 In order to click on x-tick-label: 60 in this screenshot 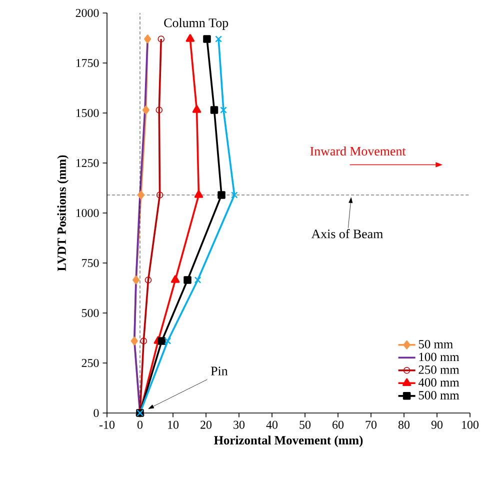, I will do `click(338, 424)`.